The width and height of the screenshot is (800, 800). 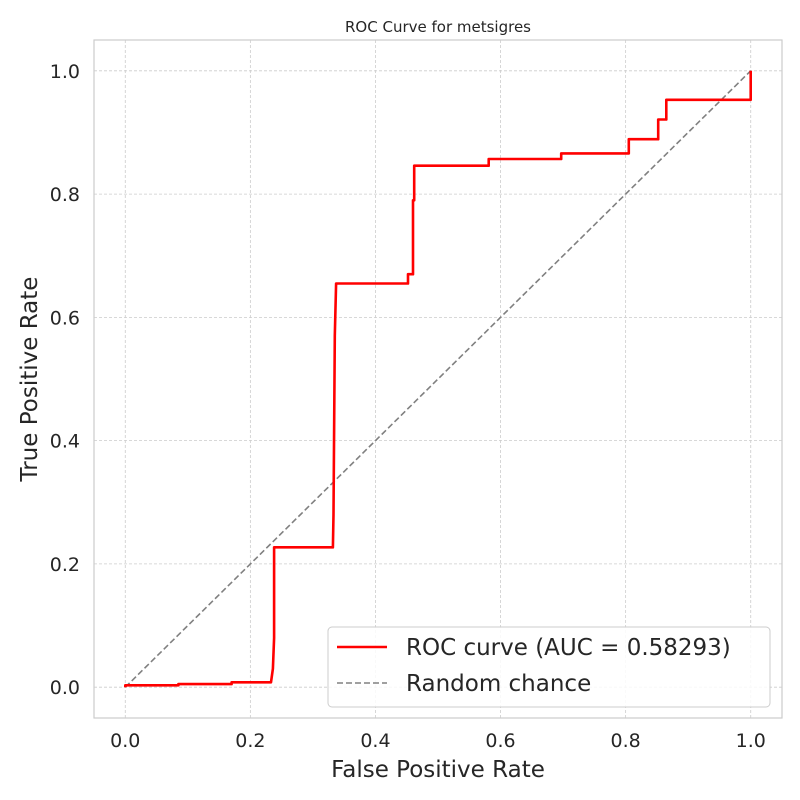 I want to click on x-tick-label: 1.0, so click(x=751, y=741).